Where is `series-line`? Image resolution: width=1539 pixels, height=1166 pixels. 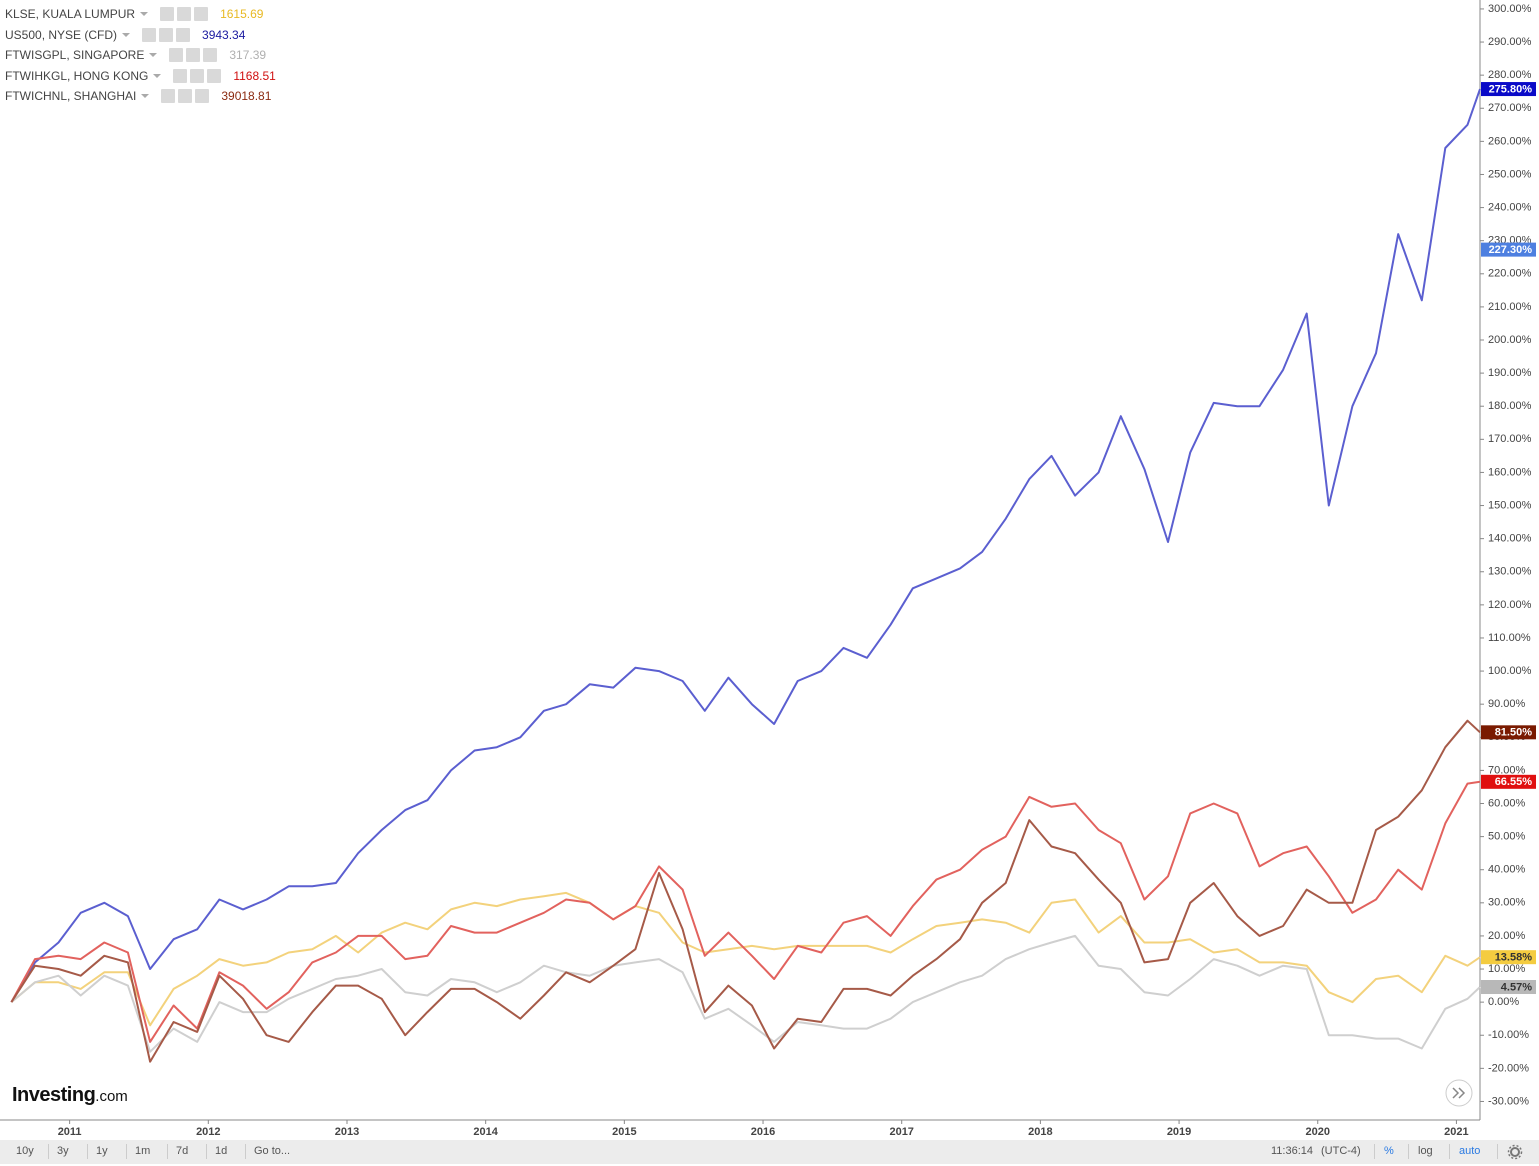
series-line is located at coordinates (745, 993).